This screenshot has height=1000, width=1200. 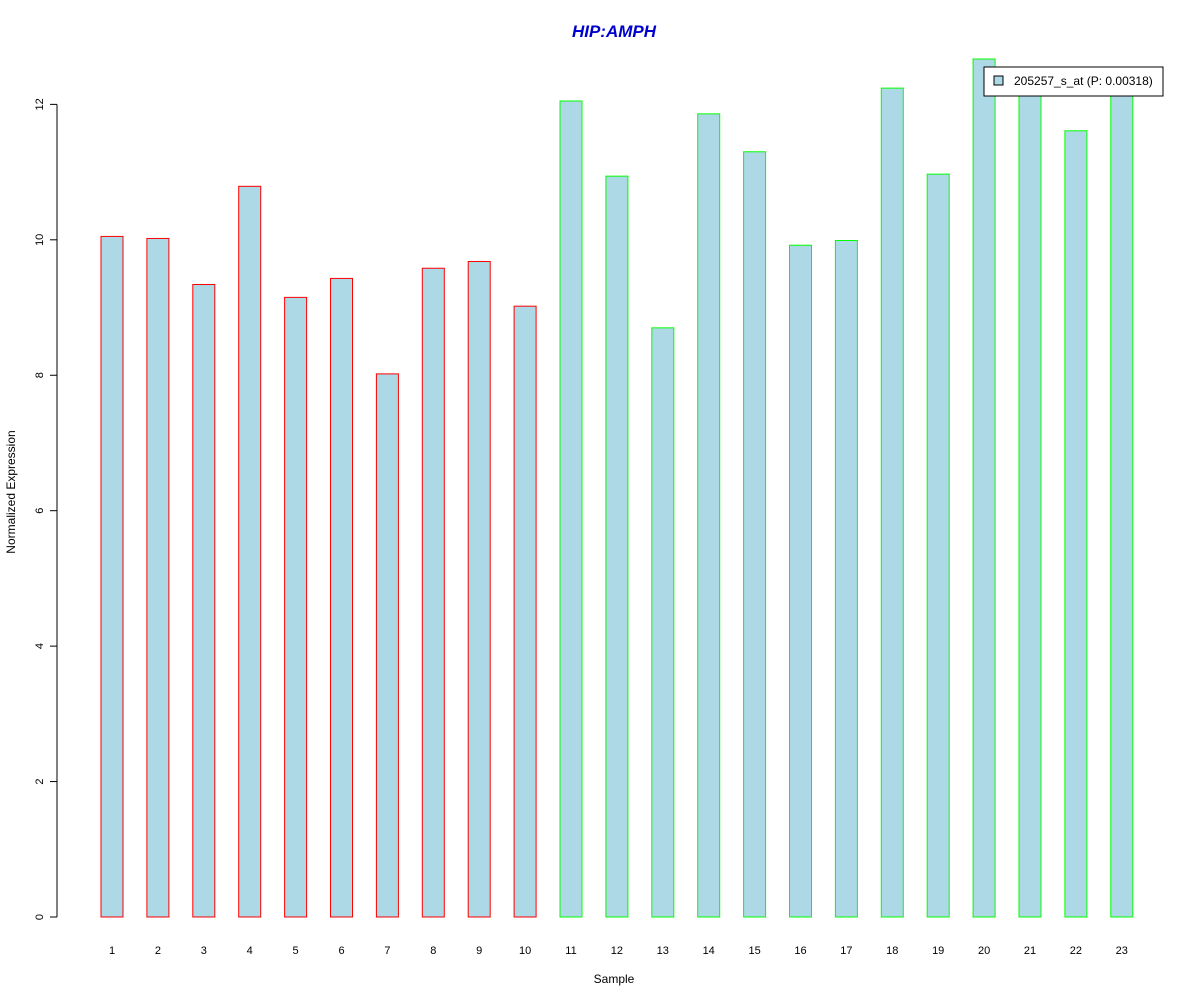 I want to click on x-tick-labels: 1 2 3 4 5 6 7 8 9 10 11 12 13 14 15 16 17 18 19 20 21 22 23, so click(x=618, y=951).